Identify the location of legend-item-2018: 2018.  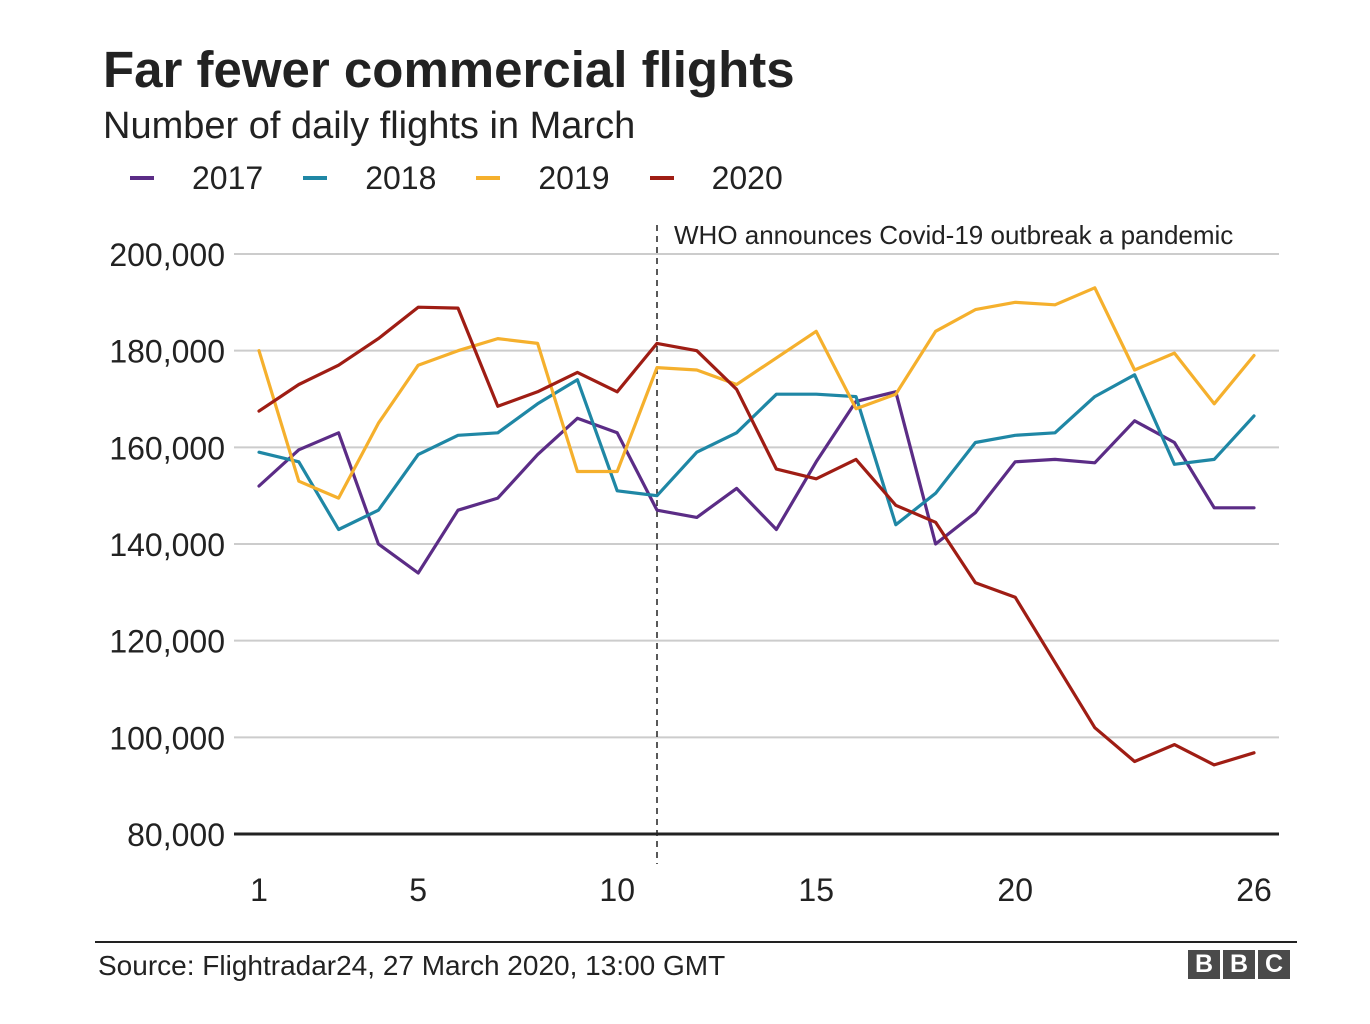
(369, 178).